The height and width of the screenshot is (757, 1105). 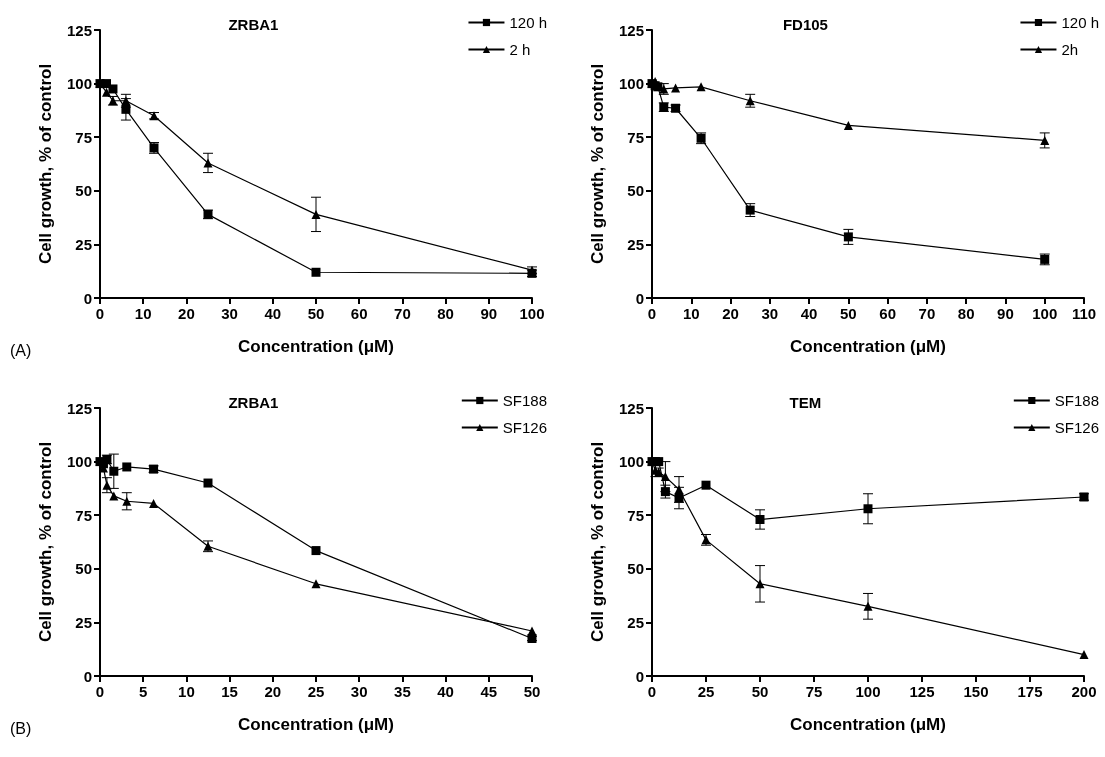 I want to click on chart-title: FD105, so click(x=805, y=24).